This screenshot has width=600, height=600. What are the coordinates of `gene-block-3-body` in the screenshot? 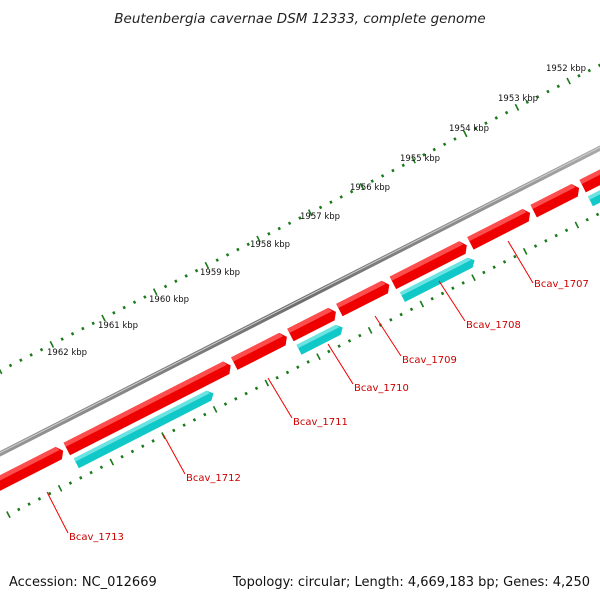 It's located at (437, 279).